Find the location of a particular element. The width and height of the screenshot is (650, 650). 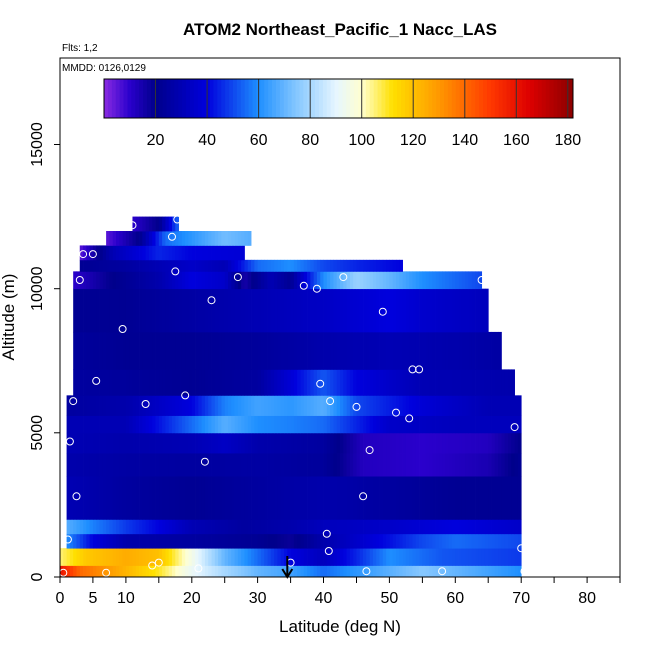

colorbar-tick-label: 40 is located at coordinates (207, 140).